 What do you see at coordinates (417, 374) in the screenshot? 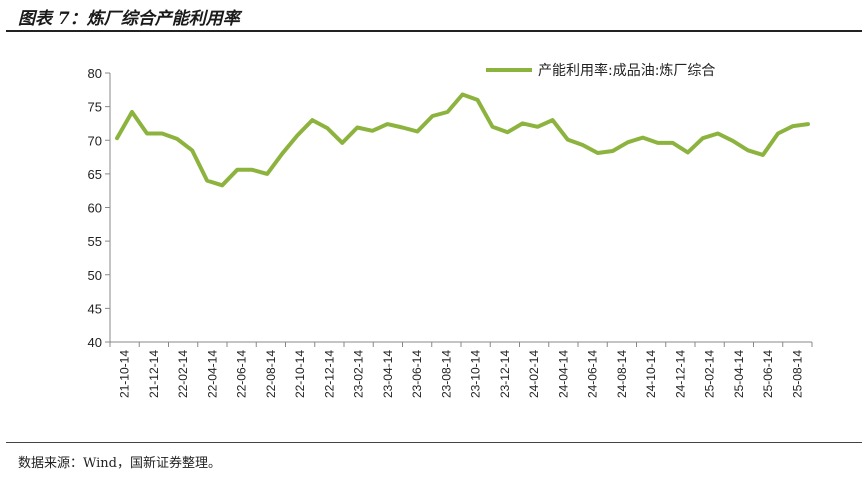
I see `x-tick-label: 23-06-14` at bounding box center [417, 374].